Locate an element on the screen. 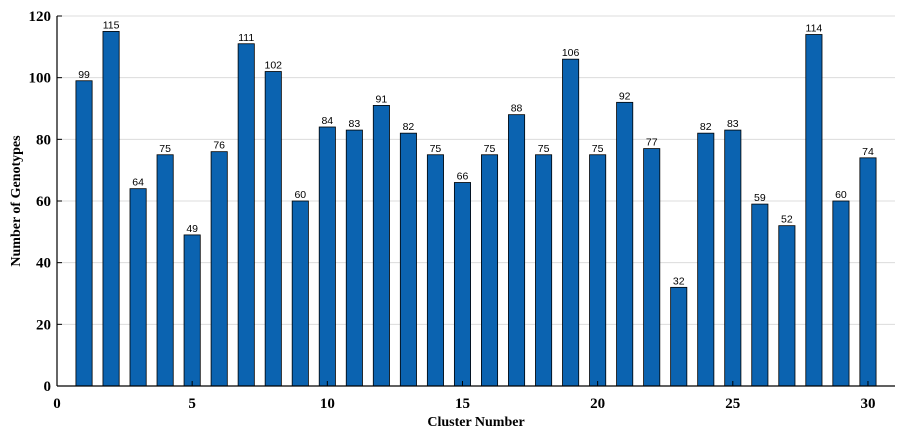 The image size is (897, 430). bar-value-label: 102 is located at coordinates (273, 66).